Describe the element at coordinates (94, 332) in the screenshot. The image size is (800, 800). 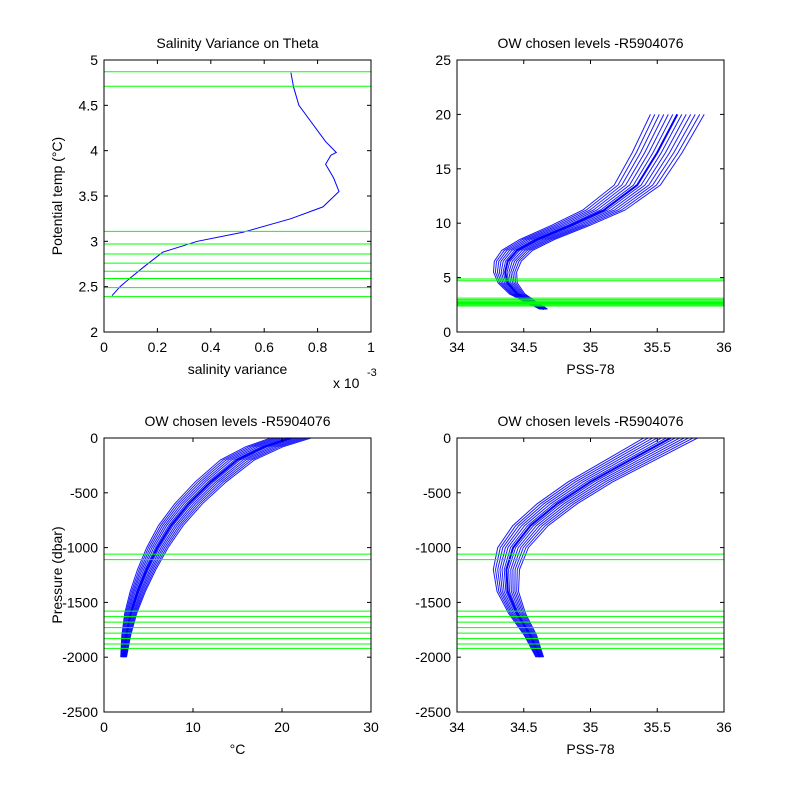
I see `y-tick-label: 2` at that location.